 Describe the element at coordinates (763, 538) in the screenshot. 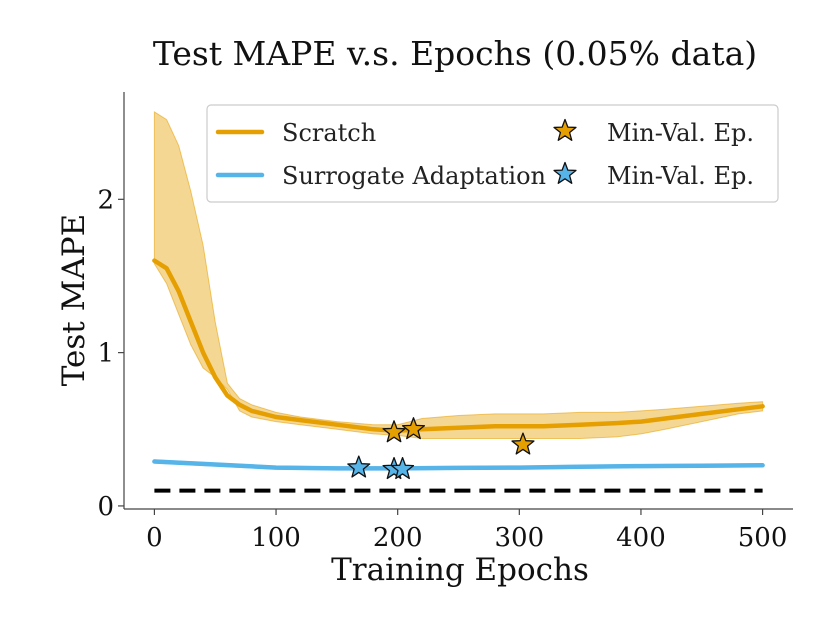

I see `x-tick-label: 500` at that location.